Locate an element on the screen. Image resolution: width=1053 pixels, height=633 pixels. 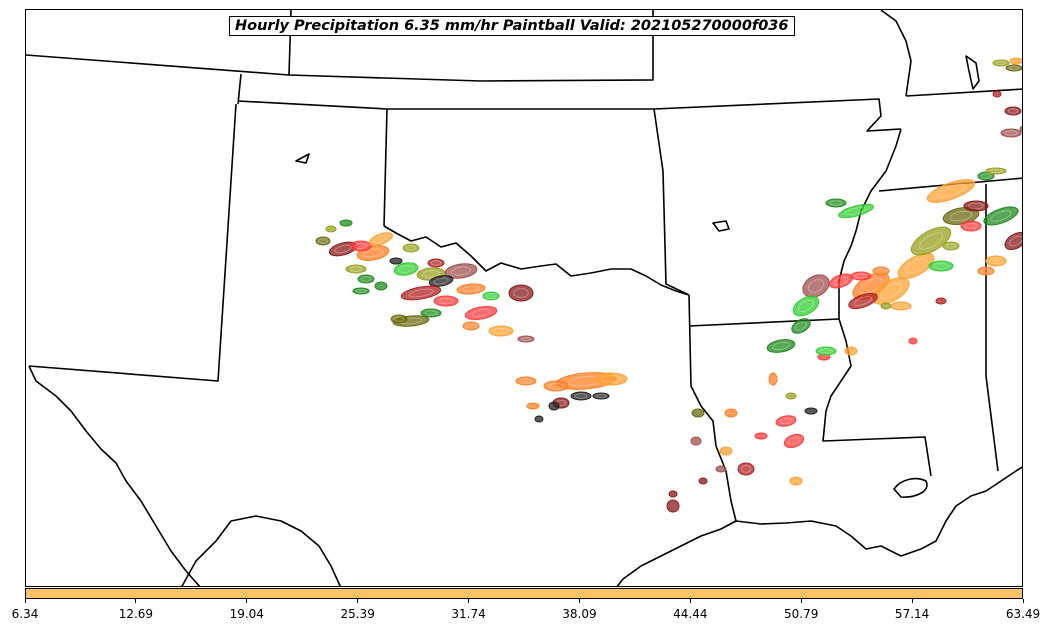
colorbar-tick-label: 6.34 is located at coordinates (25, 614).